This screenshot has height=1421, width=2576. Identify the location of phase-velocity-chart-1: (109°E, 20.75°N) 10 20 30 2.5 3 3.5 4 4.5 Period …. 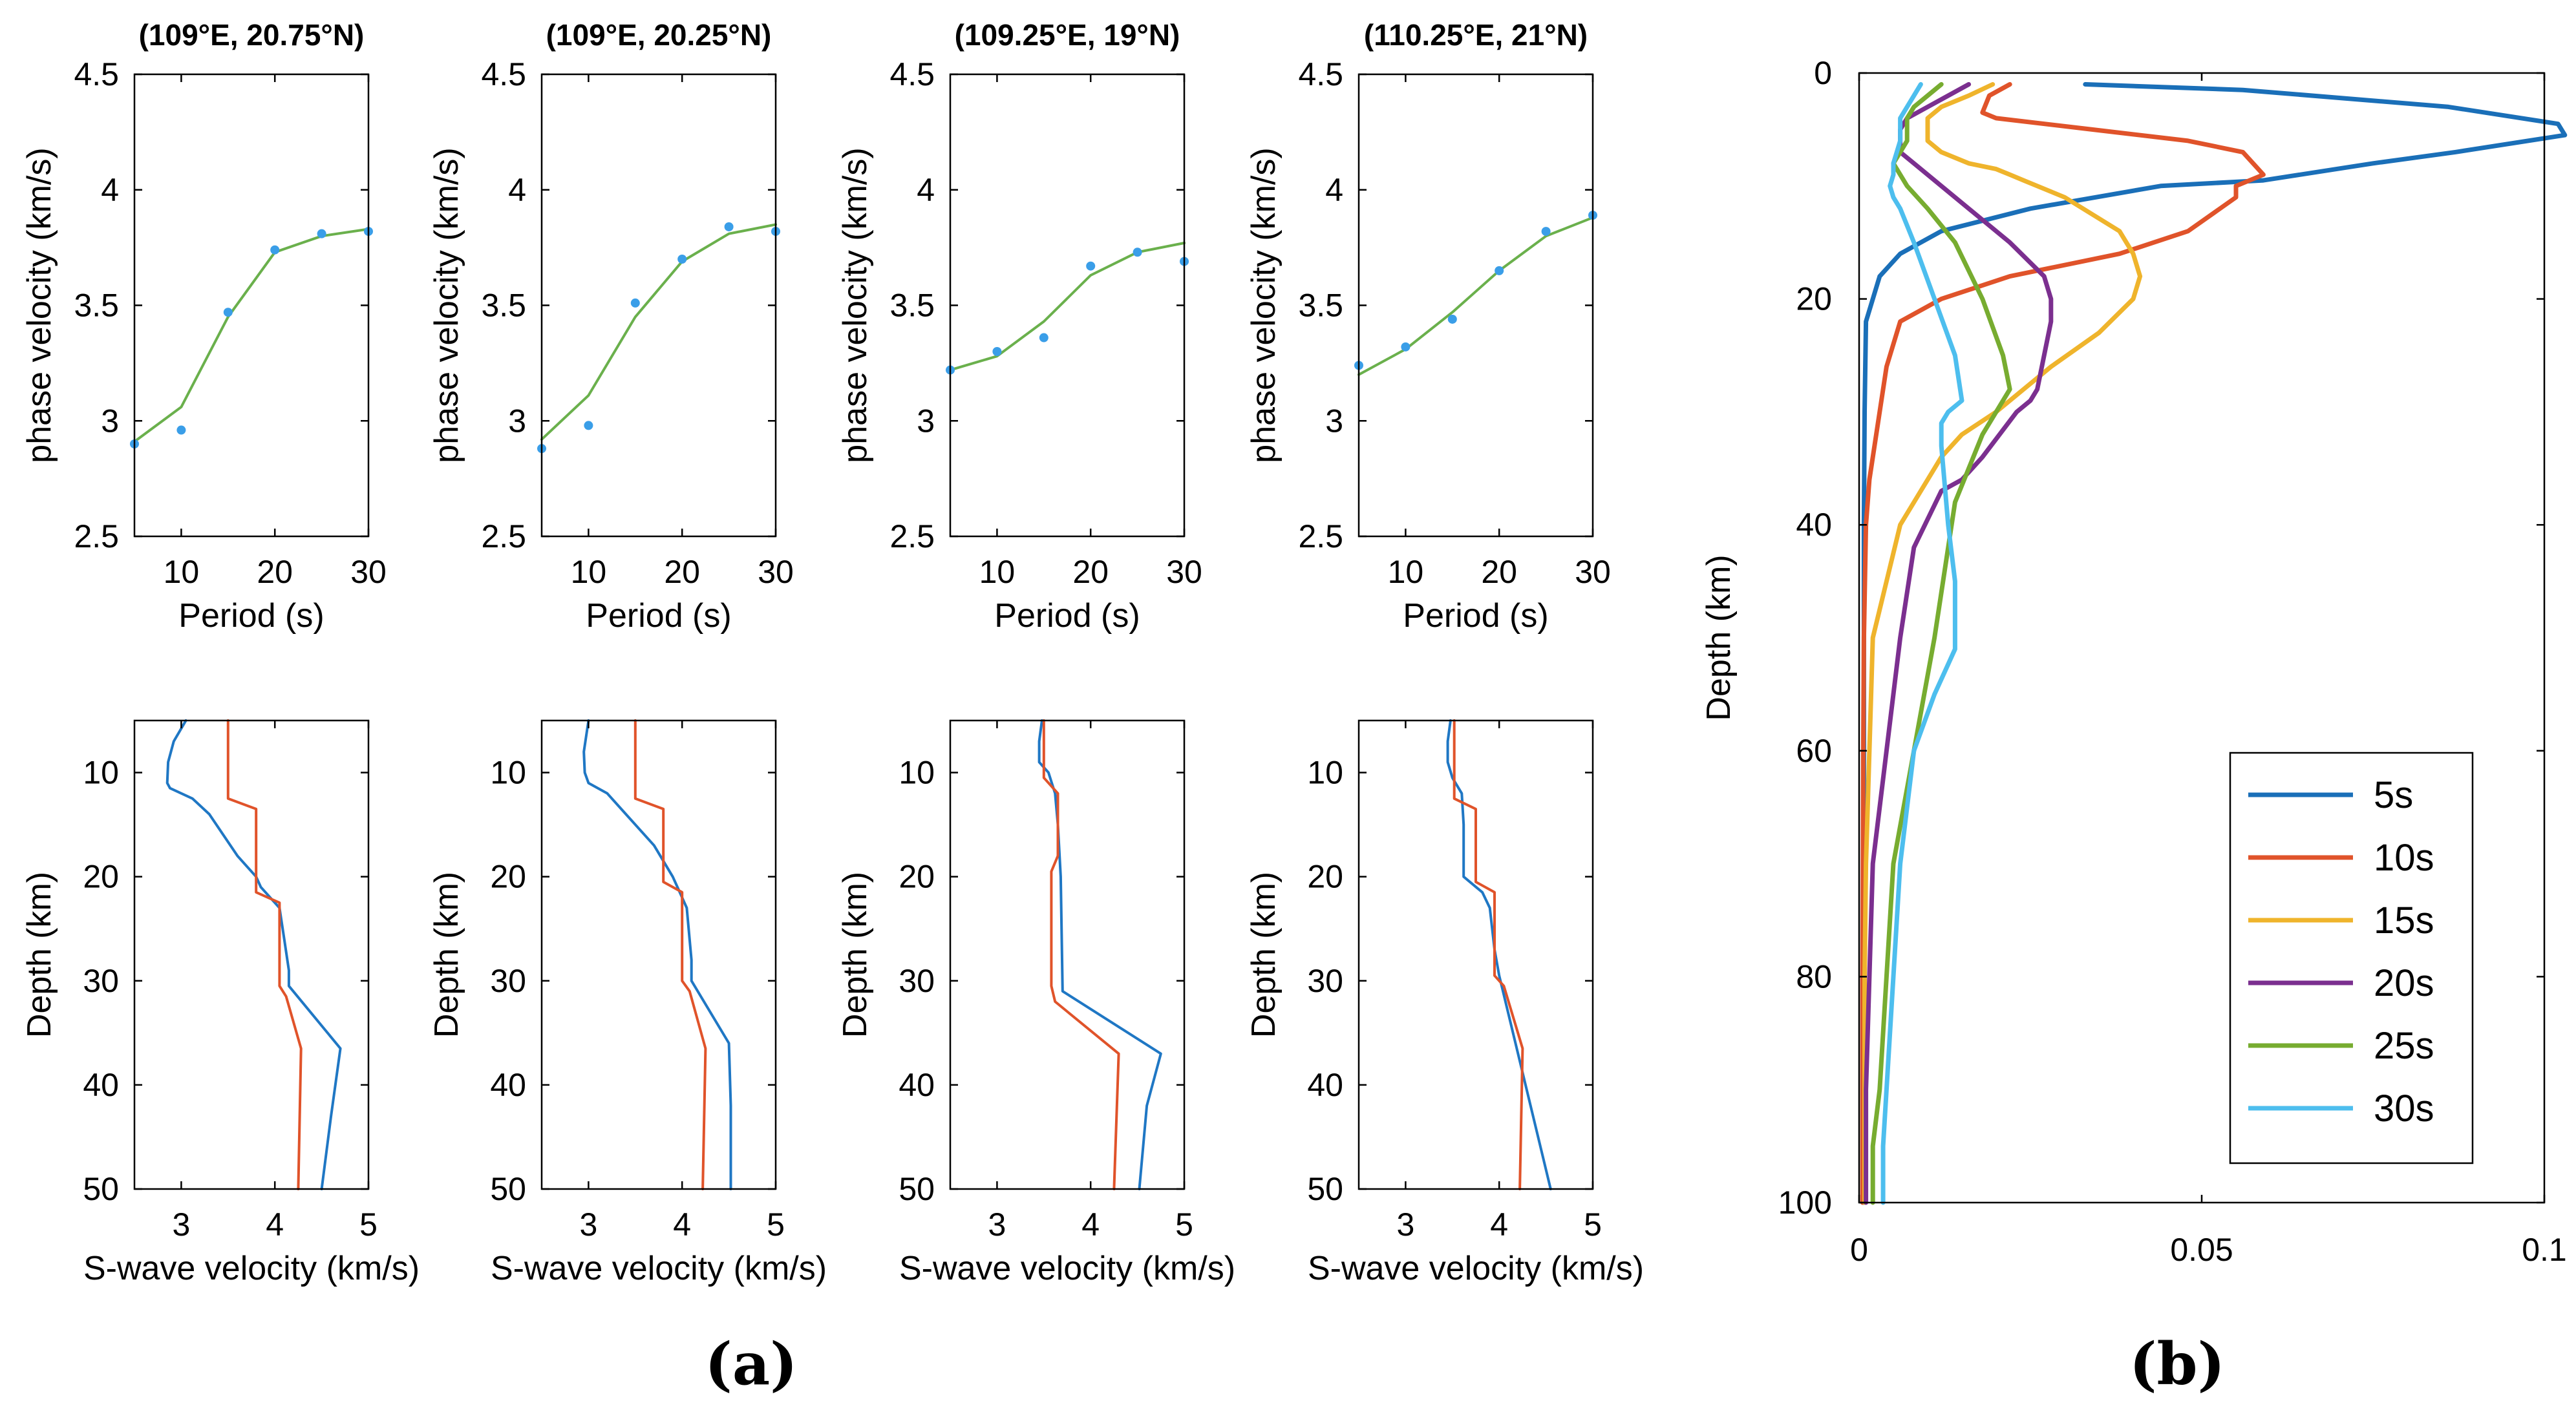
(204, 326).